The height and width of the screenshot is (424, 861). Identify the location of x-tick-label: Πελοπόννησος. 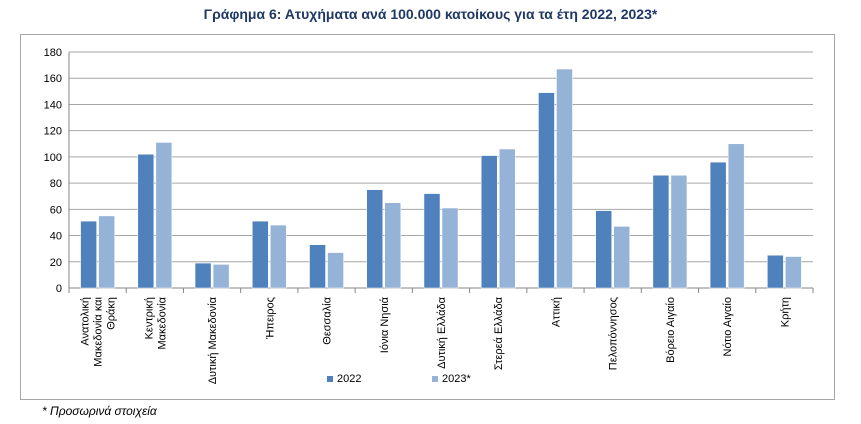
(614, 333).